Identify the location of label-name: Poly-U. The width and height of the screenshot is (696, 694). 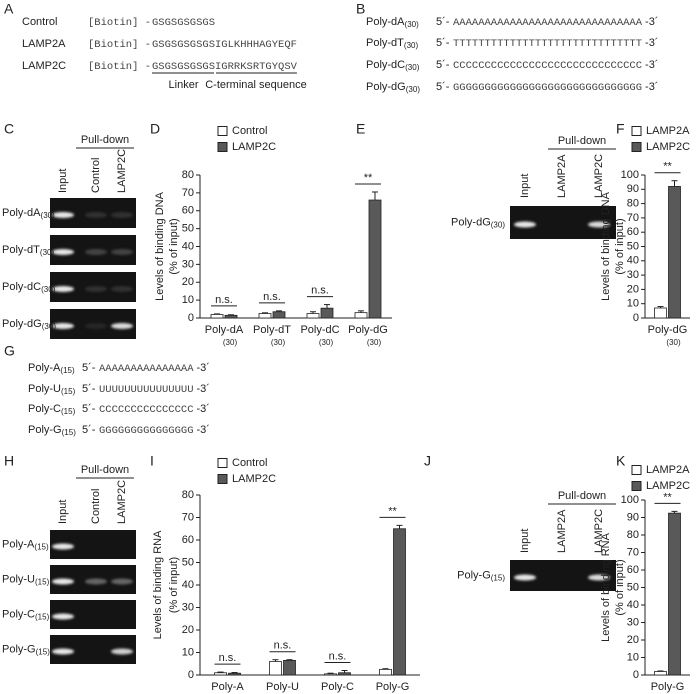
(18, 579).